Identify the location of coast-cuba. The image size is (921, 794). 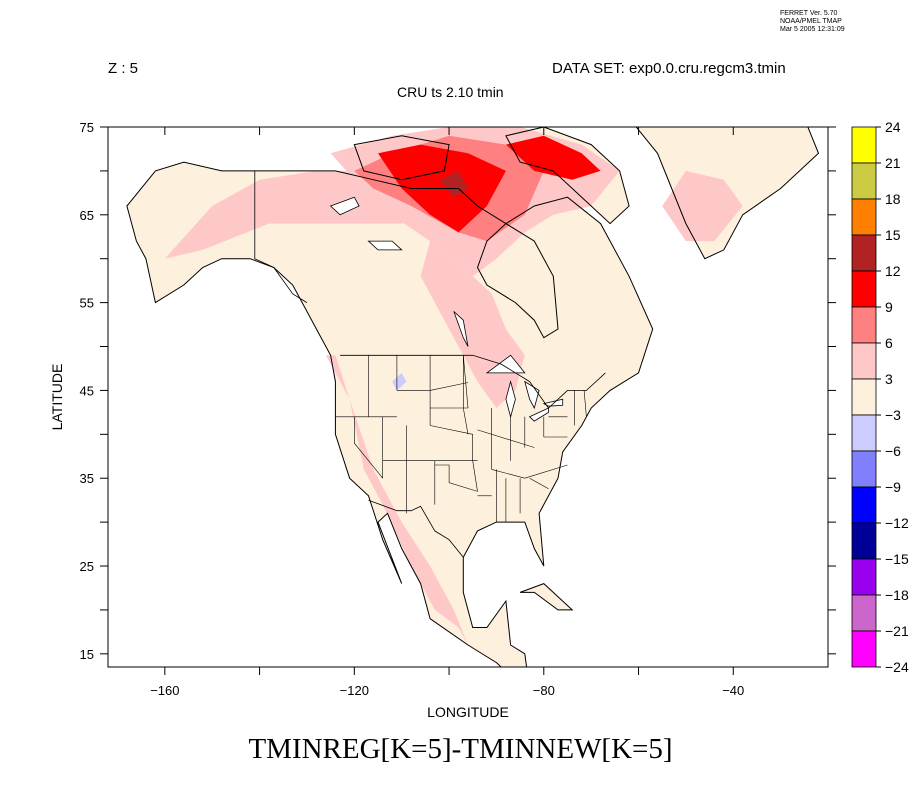
(546, 597).